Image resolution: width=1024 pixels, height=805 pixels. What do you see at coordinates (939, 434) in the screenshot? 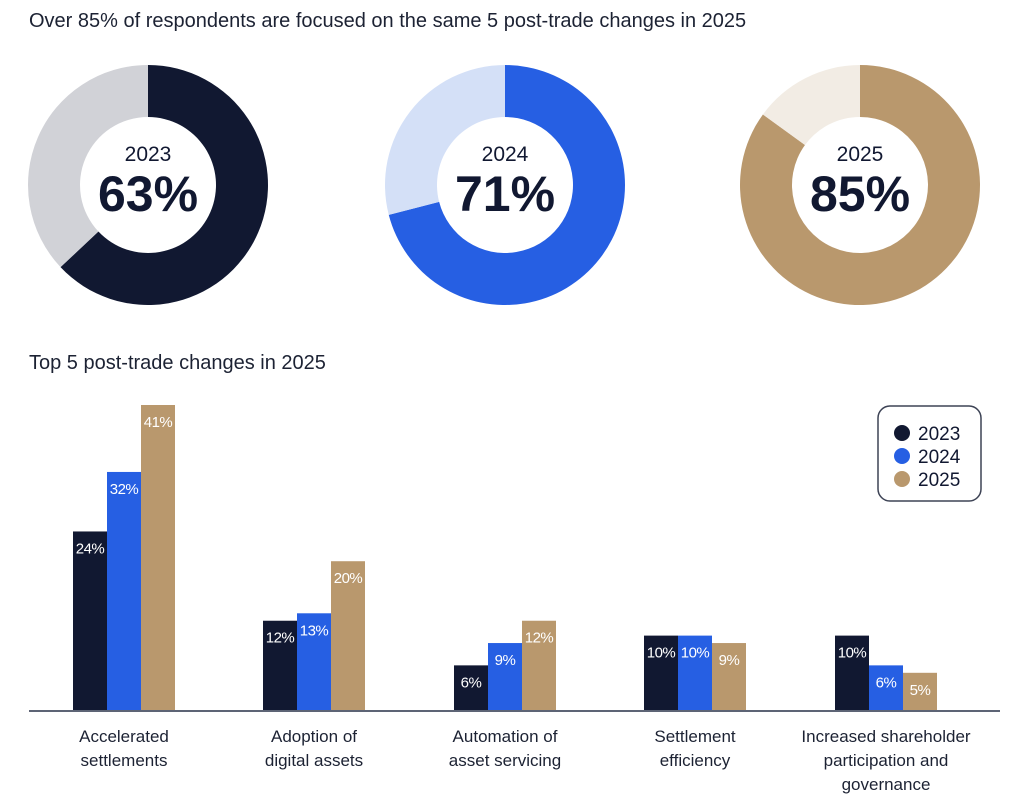
I see `legend-label: 2023` at bounding box center [939, 434].